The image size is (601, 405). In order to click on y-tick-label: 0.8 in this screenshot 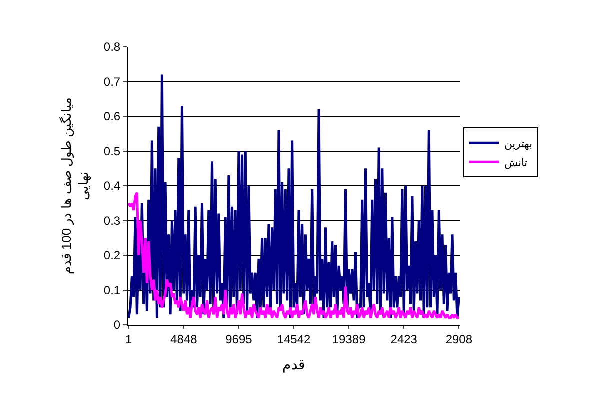, I will do `click(112, 47)`.